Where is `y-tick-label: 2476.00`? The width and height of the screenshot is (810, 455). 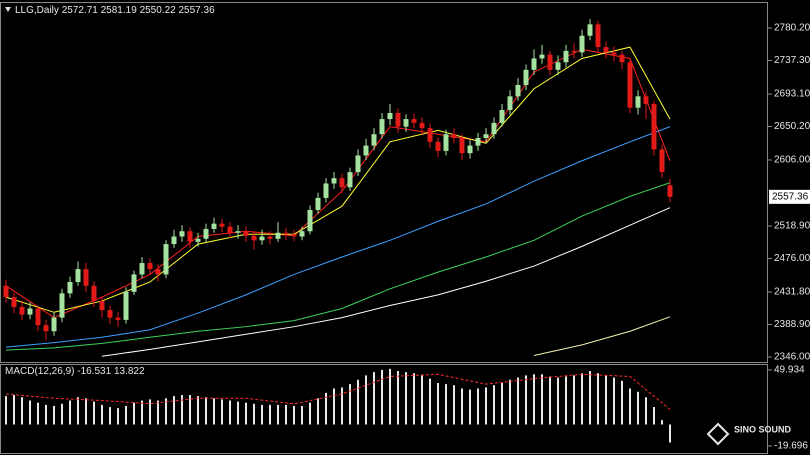 y-tick-label: 2476.00 is located at coordinates (792, 258).